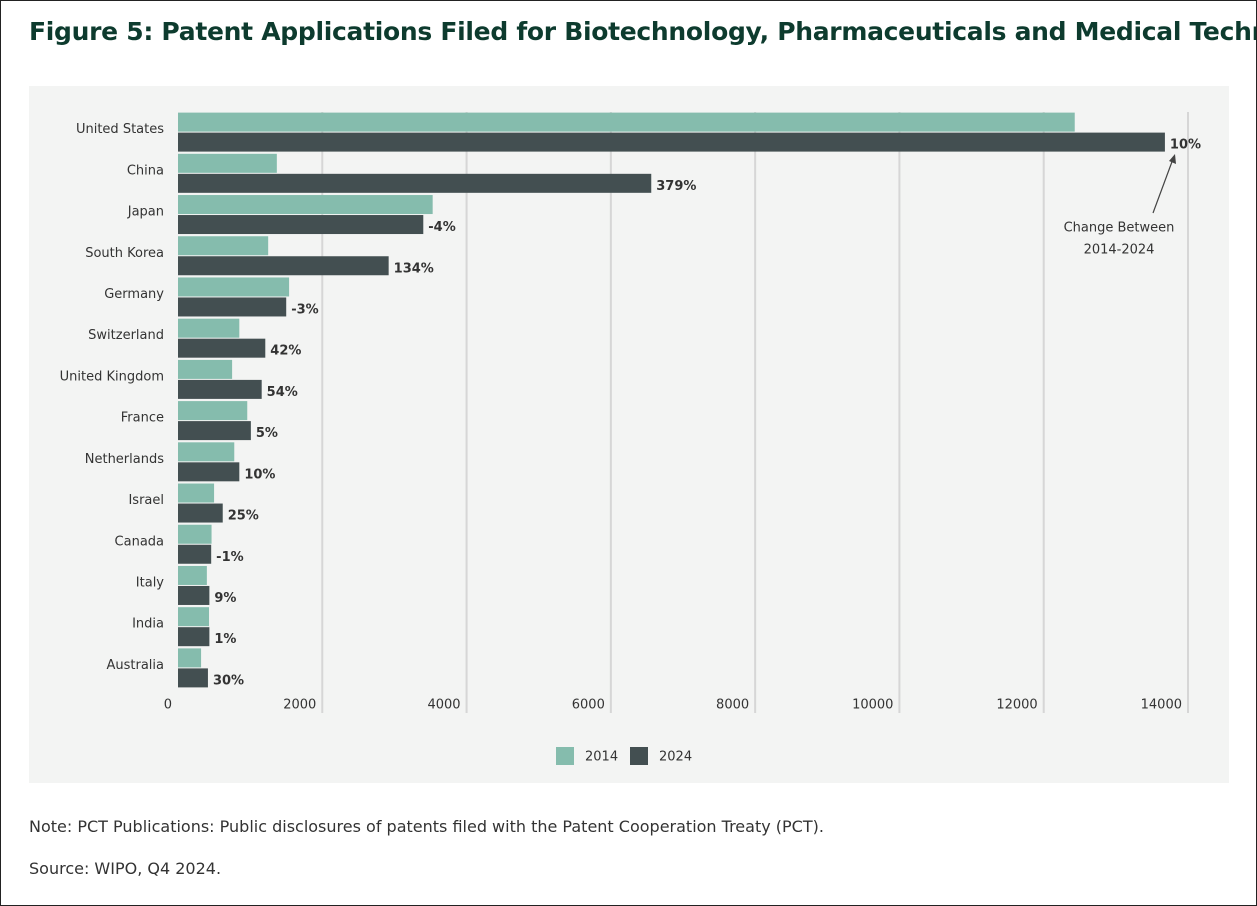 This screenshot has height=906, width=1257. I want to click on x-tick-label: 12000, so click(1016, 705).